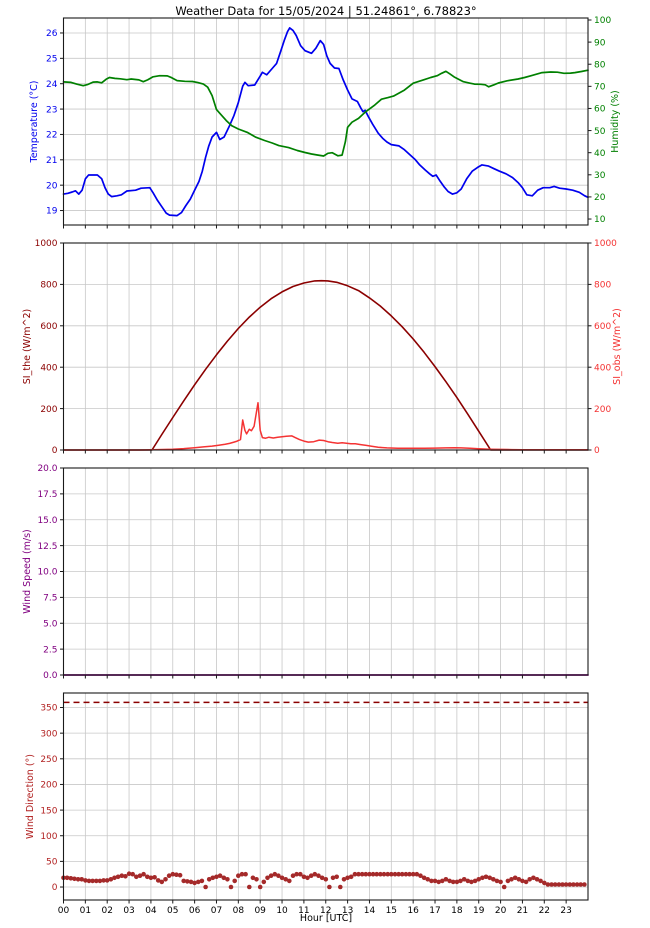 This screenshot has width=650, height=928. I want to click on y-tick-label: 400, so click(602, 368).